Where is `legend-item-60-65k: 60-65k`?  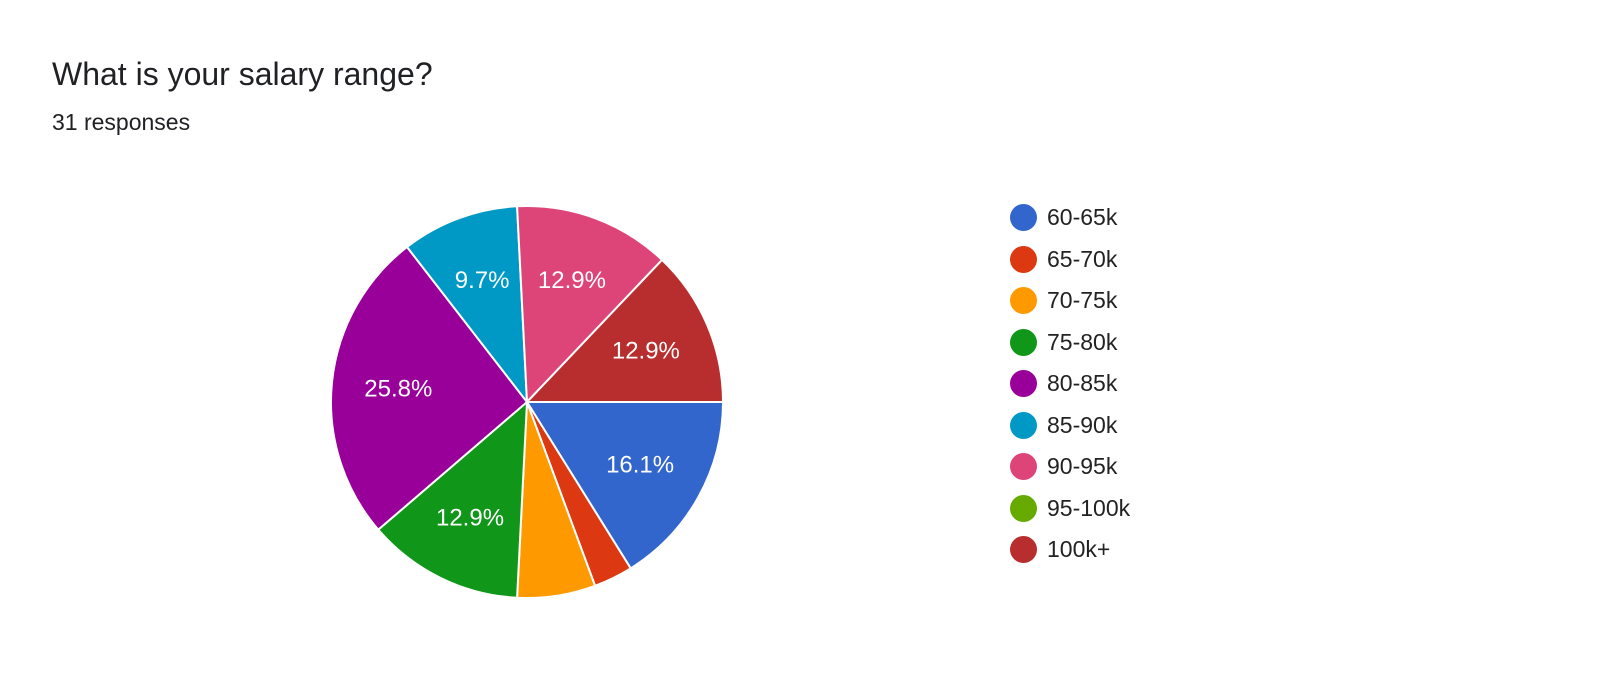
legend-item-60-65k: 60-65k is located at coordinates (1070, 218).